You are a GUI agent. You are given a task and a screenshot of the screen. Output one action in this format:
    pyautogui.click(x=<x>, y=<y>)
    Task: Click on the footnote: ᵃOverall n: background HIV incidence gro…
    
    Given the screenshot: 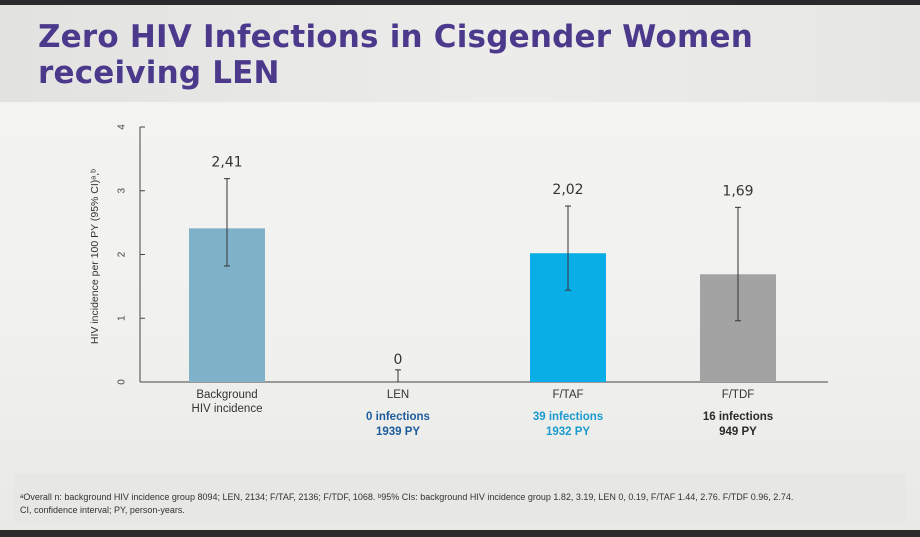 What is the action you would take?
    pyautogui.click(x=460, y=498)
    